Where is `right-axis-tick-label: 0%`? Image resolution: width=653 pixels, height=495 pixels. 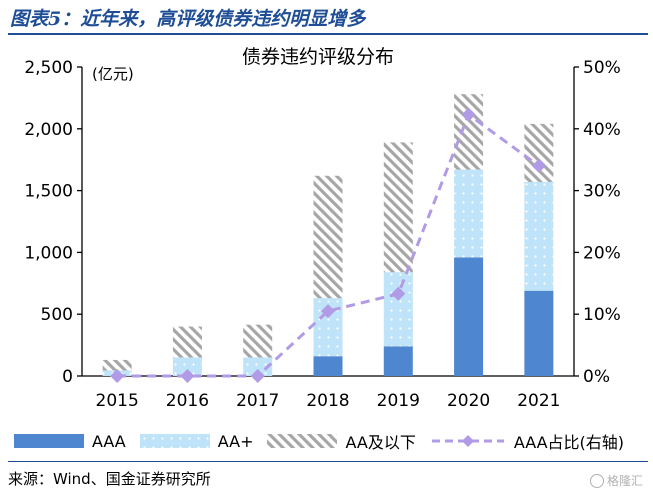 right-axis-tick-label: 0% is located at coordinates (596, 377).